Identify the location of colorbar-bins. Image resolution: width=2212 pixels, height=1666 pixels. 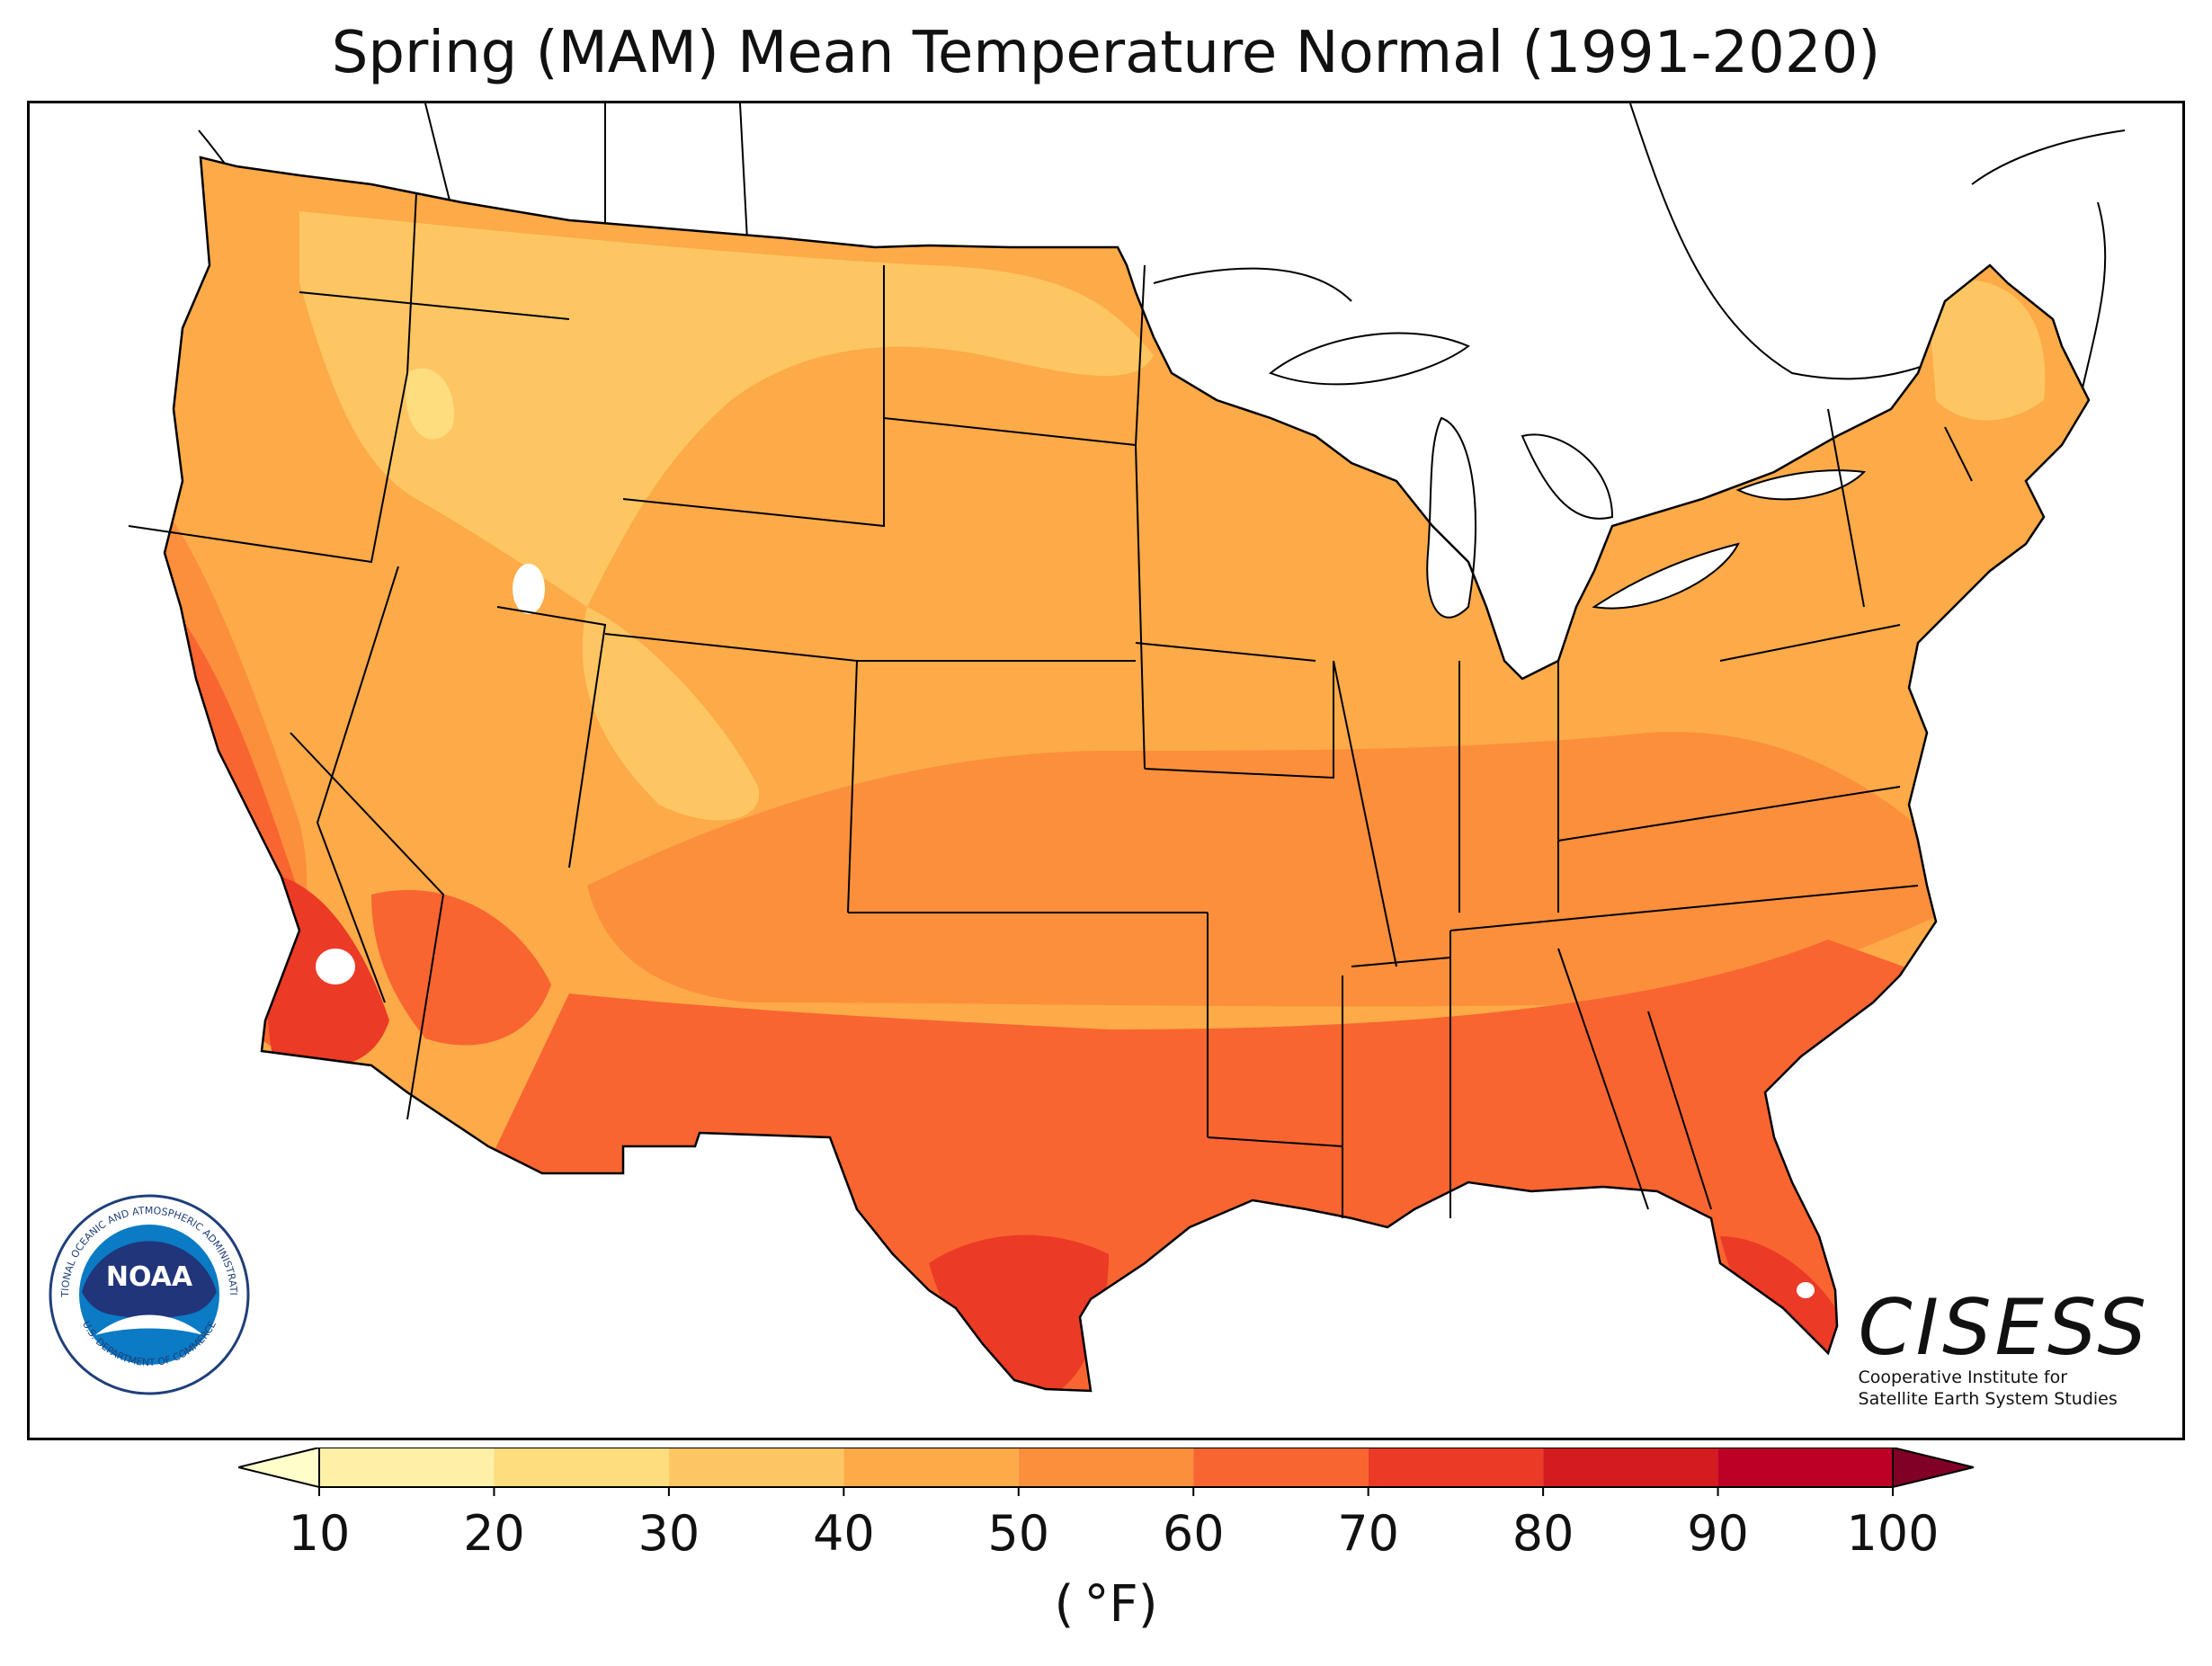
(1106, 1468).